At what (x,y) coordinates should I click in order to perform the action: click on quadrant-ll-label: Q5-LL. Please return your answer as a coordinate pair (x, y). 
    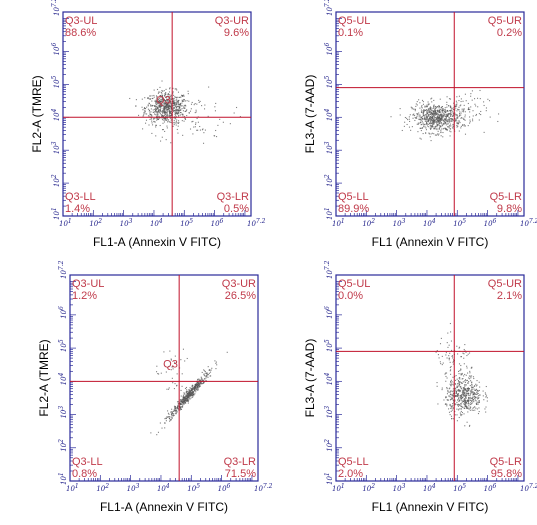
    Looking at the image, I should click on (353, 197).